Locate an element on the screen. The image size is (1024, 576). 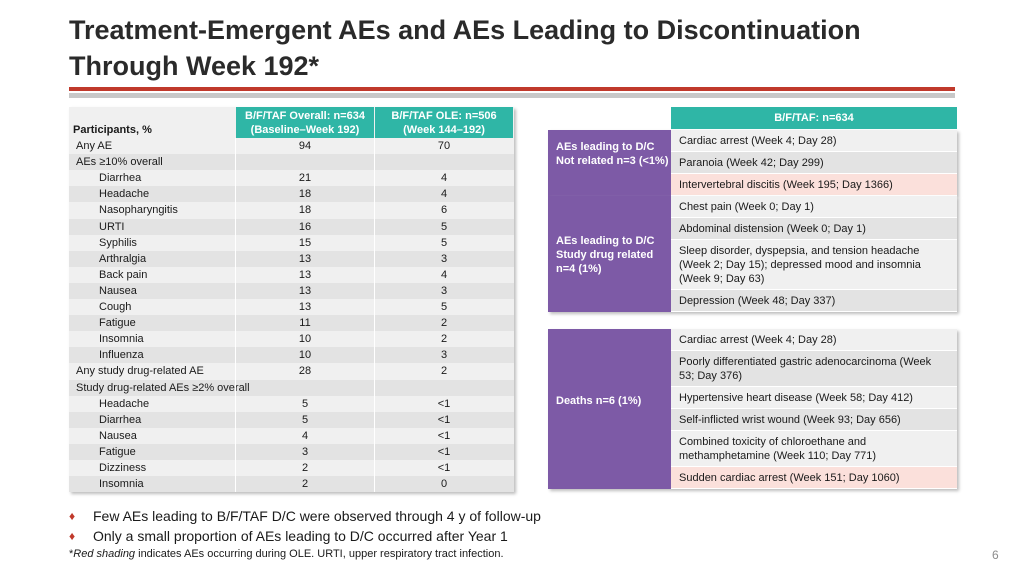
overall-value: 2 is located at coordinates (305, 484).